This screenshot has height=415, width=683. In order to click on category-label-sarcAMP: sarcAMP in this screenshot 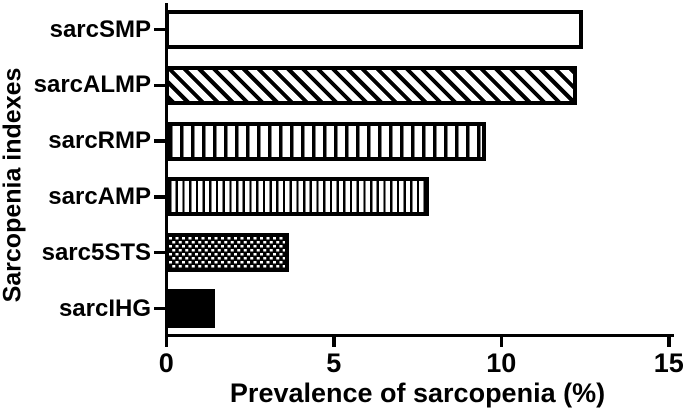, I will do `click(99, 196)`.